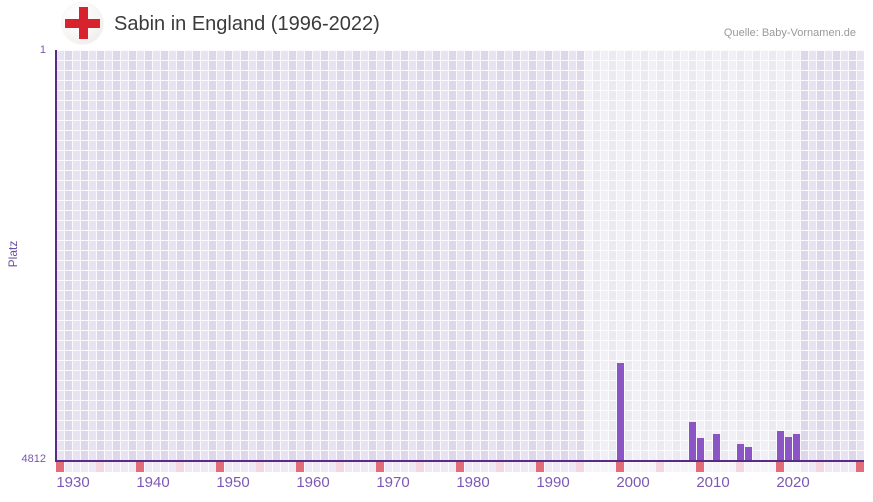 The width and height of the screenshot is (873, 502). What do you see at coordinates (153, 482) in the screenshot?
I see `x-axis-tick-1940: 1940` at bounding box center [153, 482].